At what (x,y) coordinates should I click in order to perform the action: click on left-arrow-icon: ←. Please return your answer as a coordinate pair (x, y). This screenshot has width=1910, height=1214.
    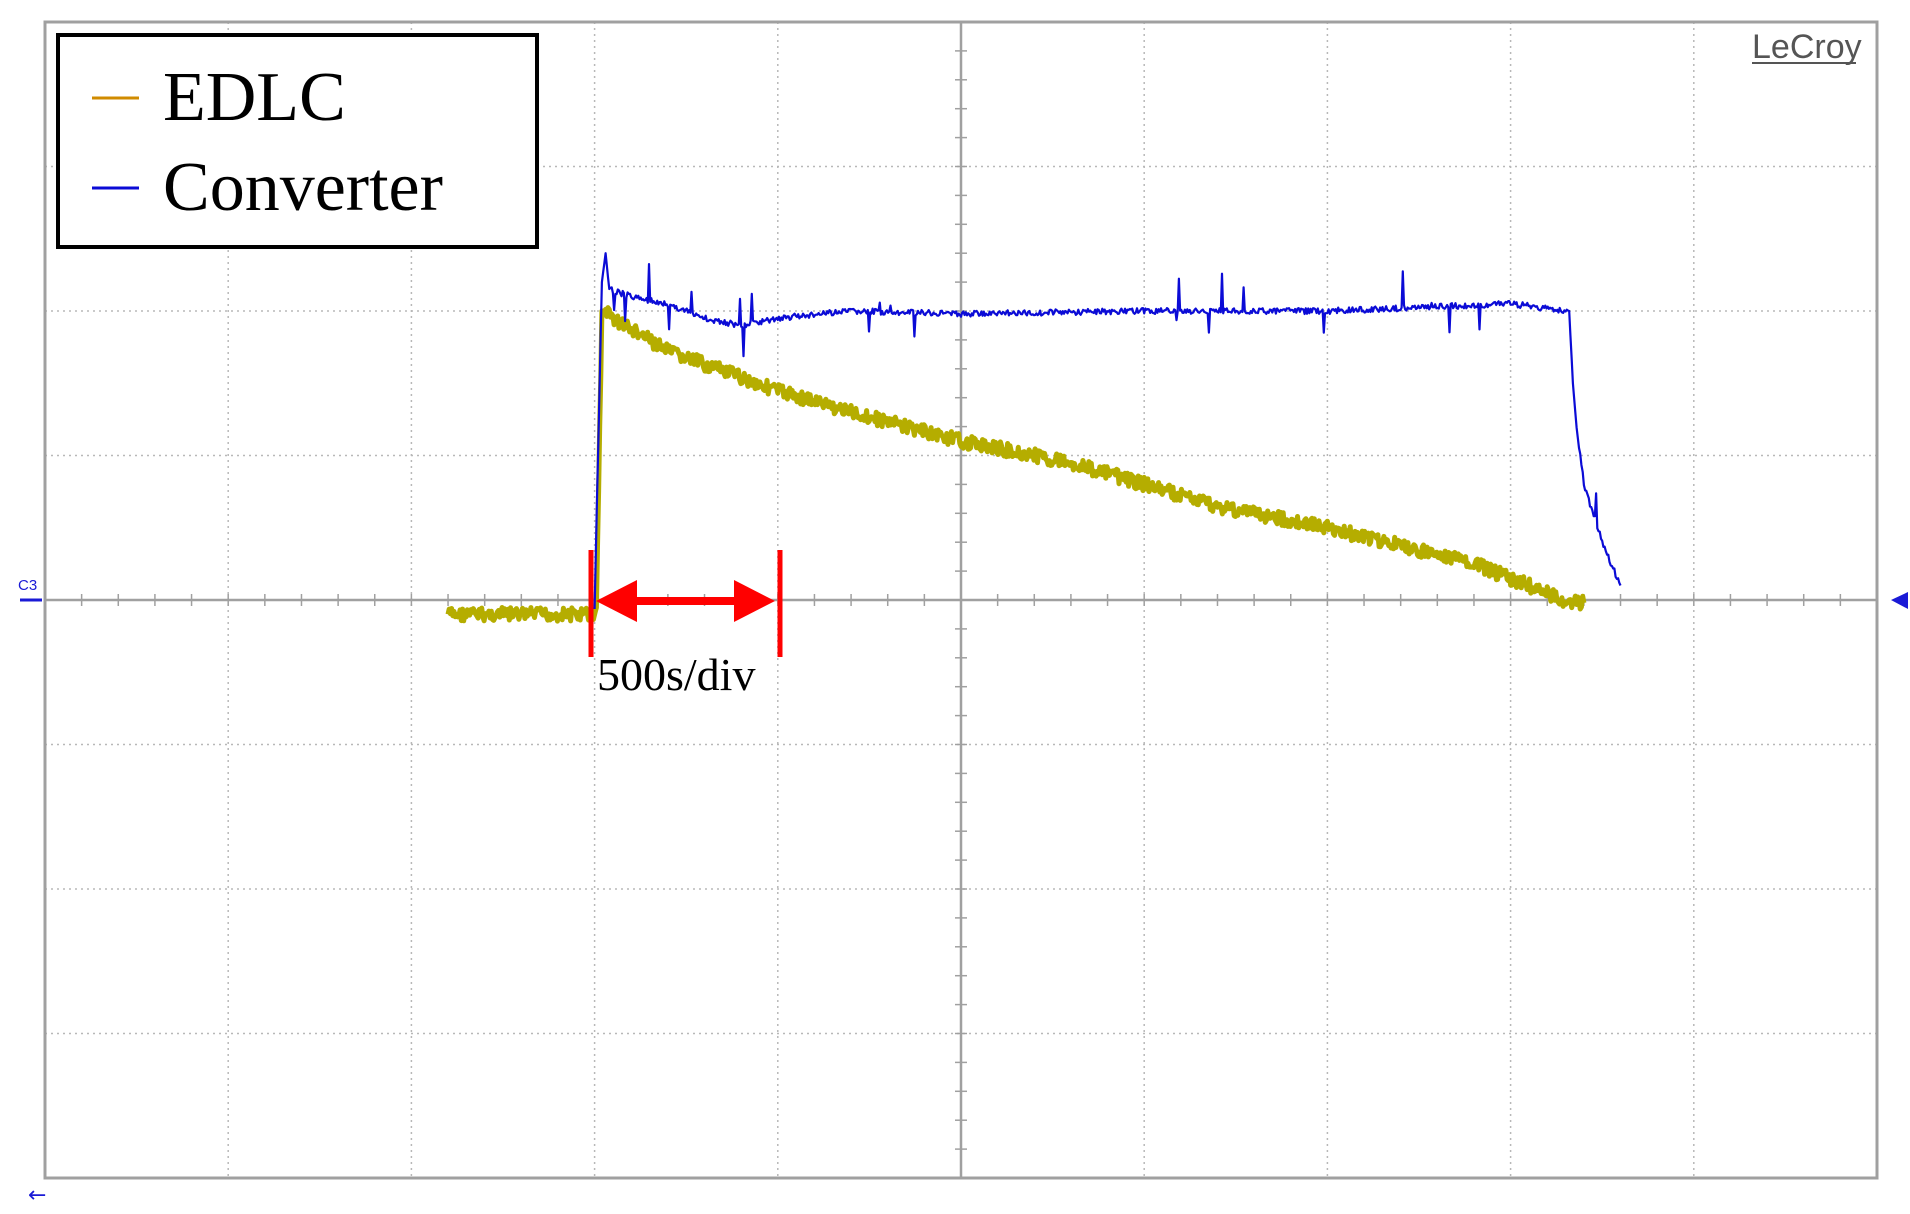
    Looking at the image, I should click on (37, 1195).